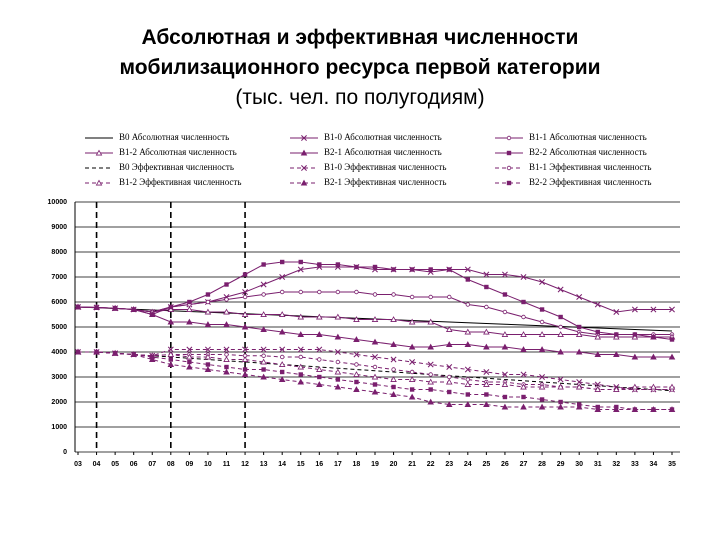 The image size is (720, 540). What do you see at coordinates (65, 452) in the screenshot?
I see `y-tick-label: 0` at bounding box center [65, 452].